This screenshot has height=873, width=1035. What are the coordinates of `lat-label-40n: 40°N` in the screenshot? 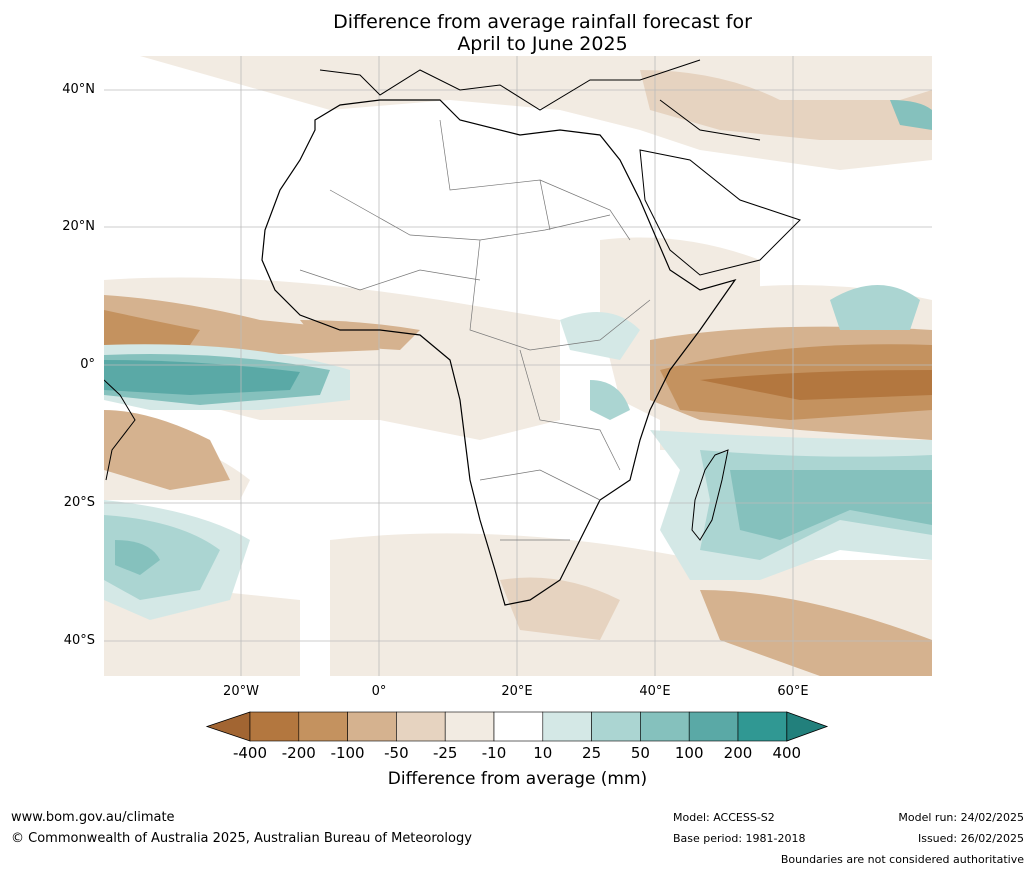 It's located at (78, 89).